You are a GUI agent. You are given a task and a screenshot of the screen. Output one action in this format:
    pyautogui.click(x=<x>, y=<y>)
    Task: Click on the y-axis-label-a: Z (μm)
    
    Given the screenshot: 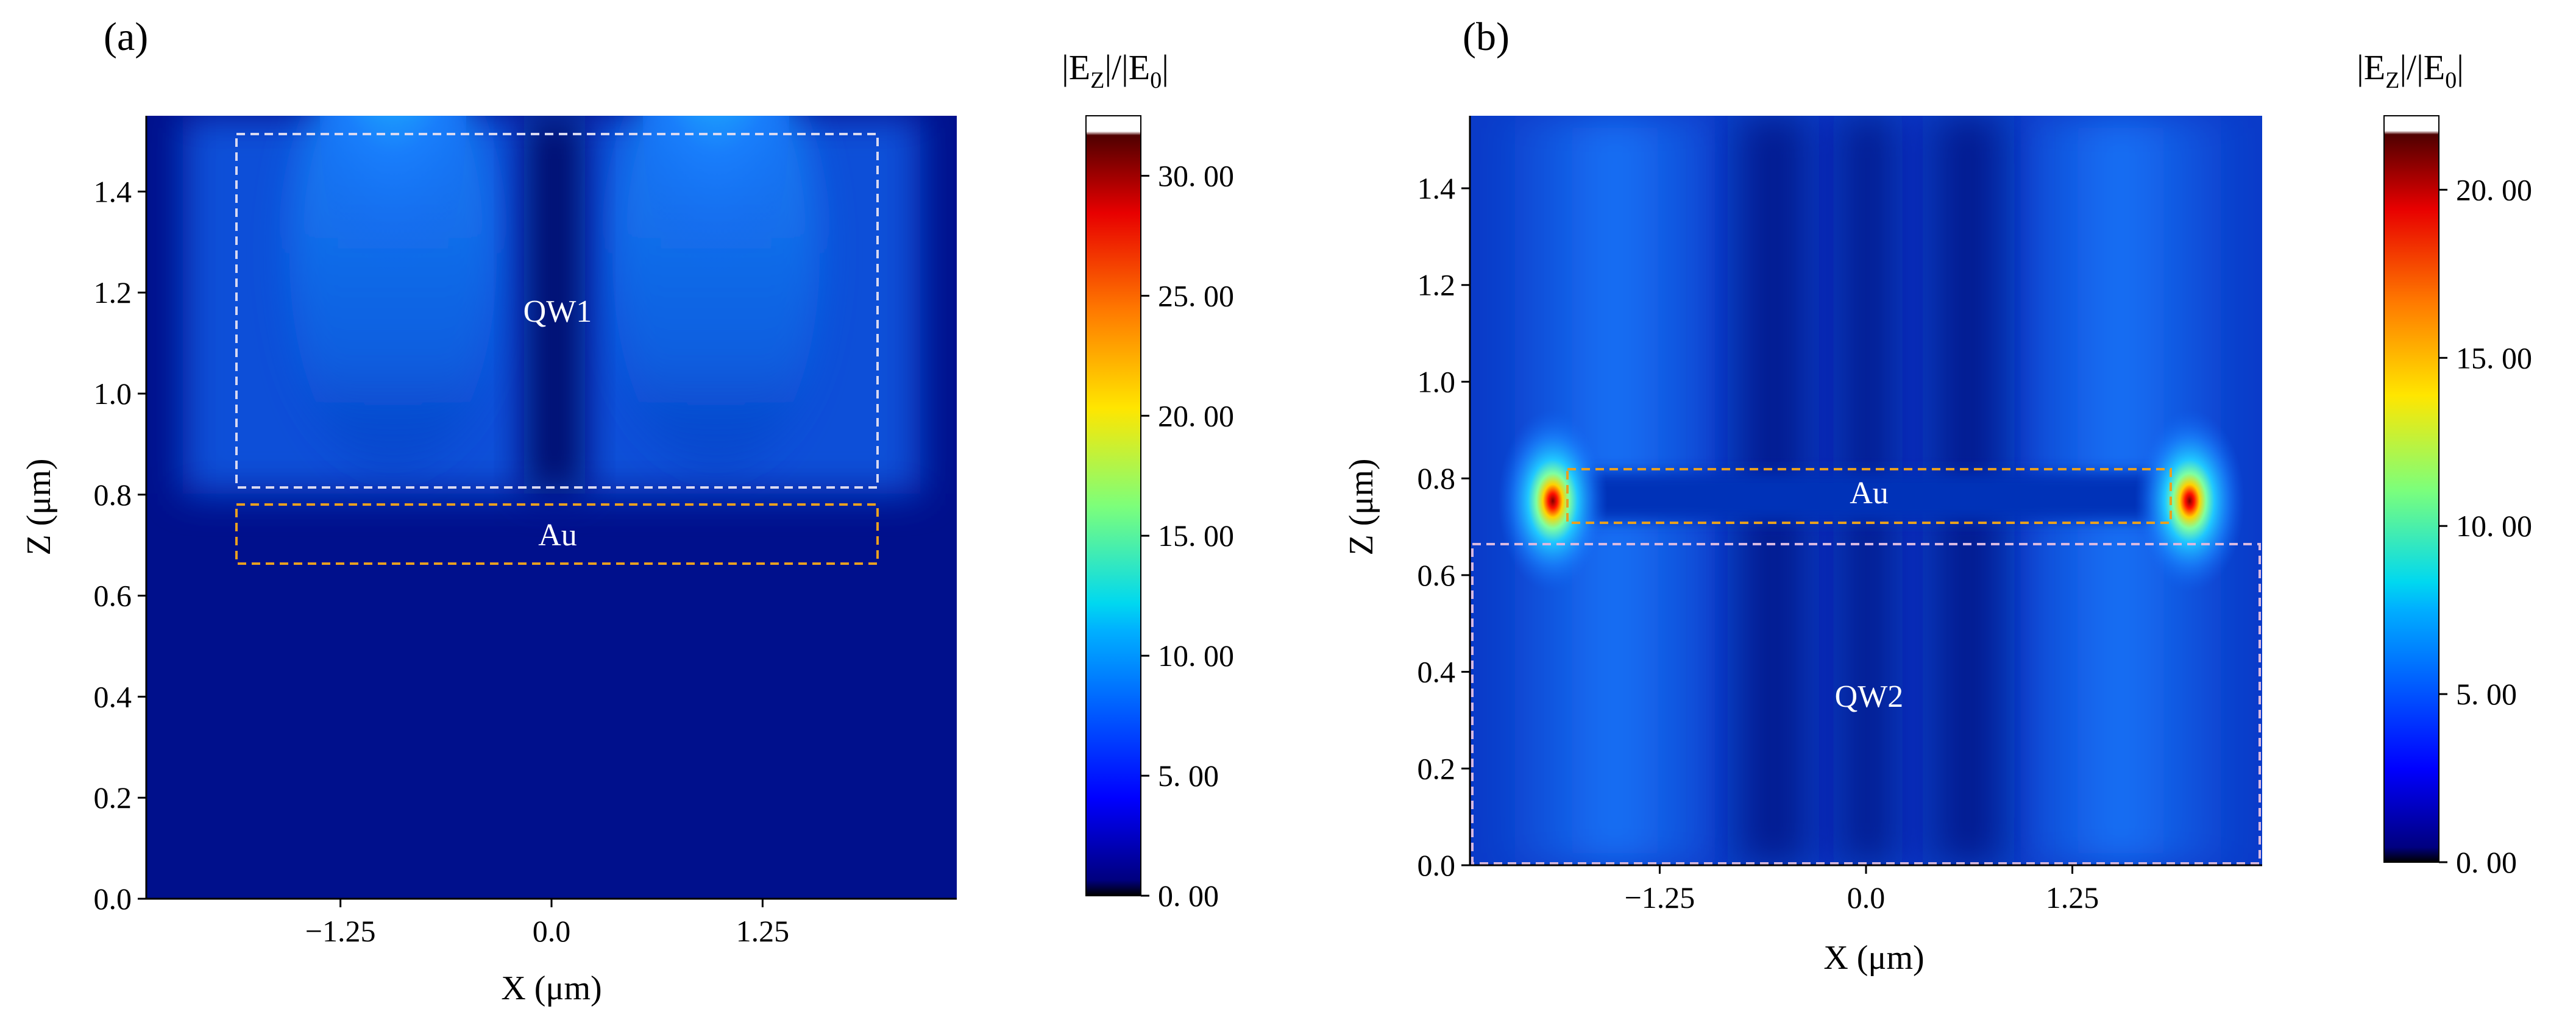 What is the action you would take?
    pyautogui.click(x=39, y=506)
    